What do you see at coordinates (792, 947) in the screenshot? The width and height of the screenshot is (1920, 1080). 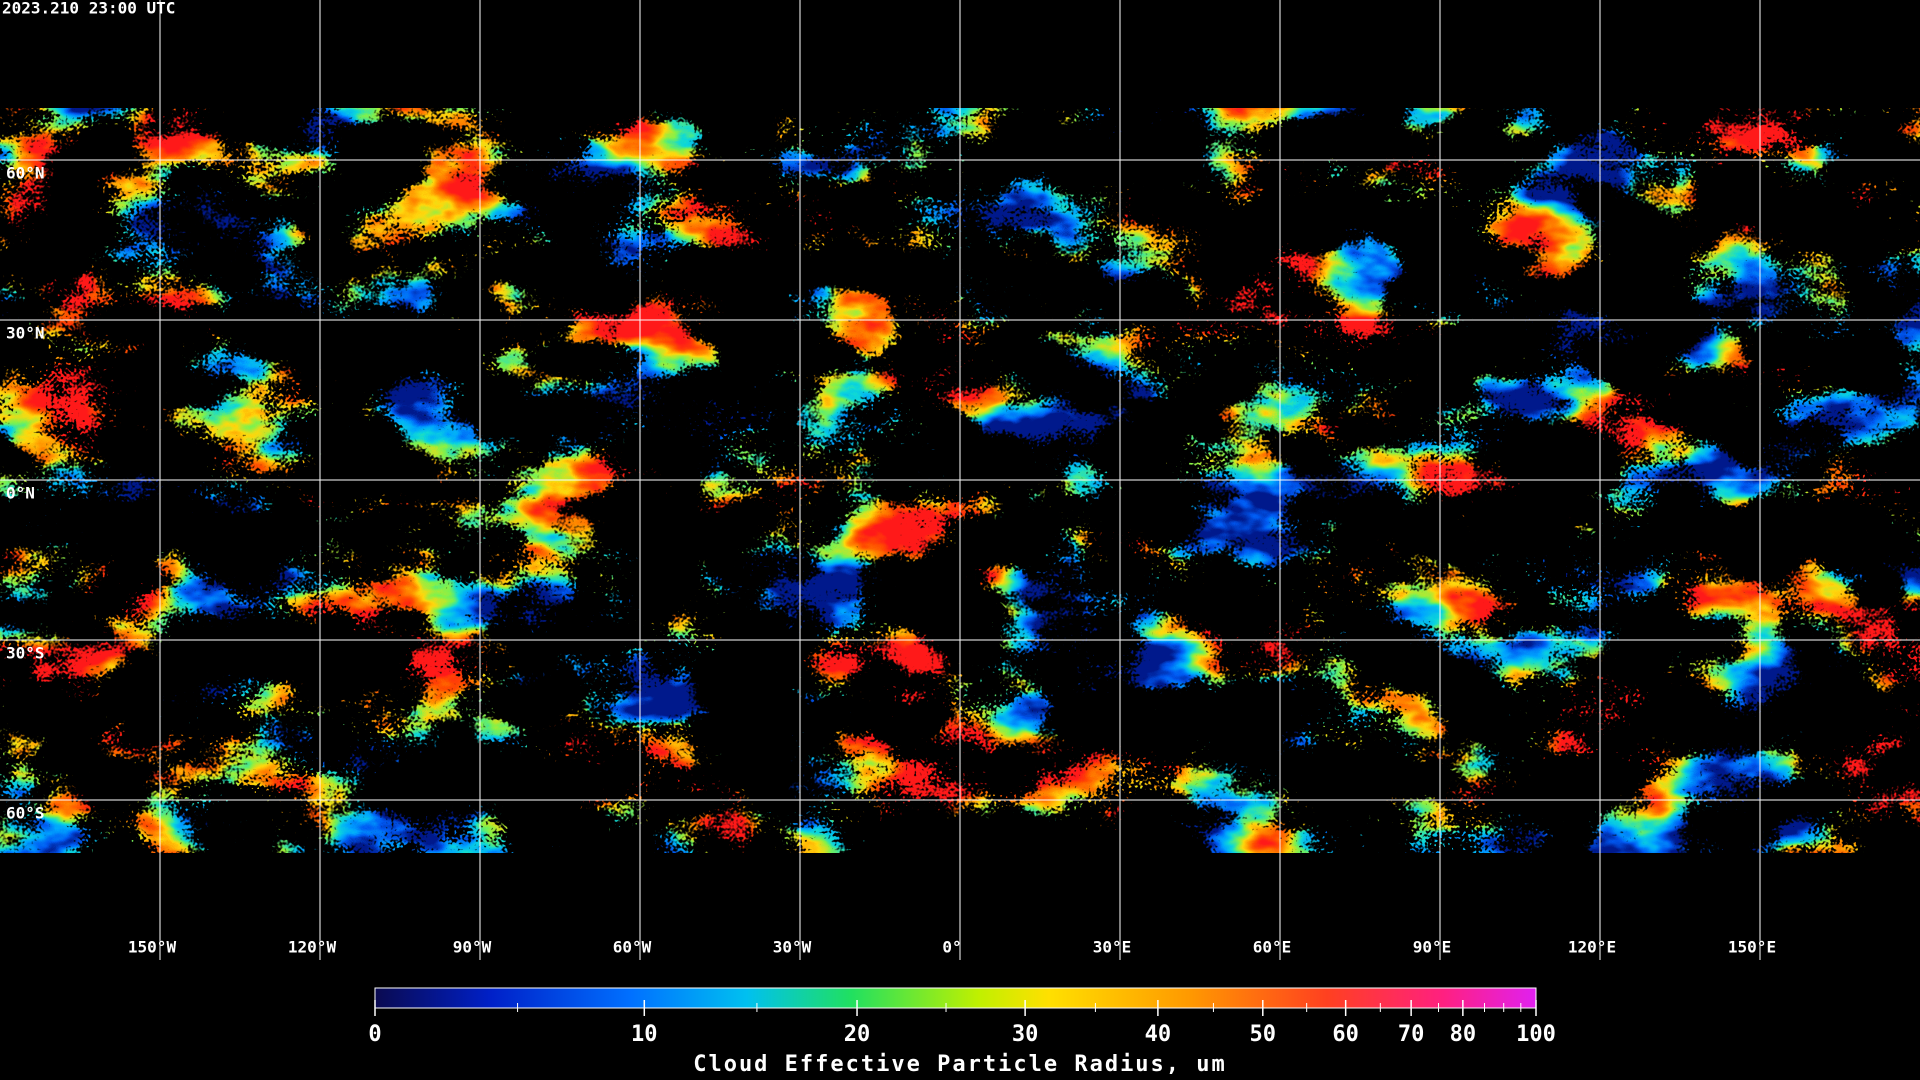 I see `longitude-label: 30°W` at bounding box center [792, 947].